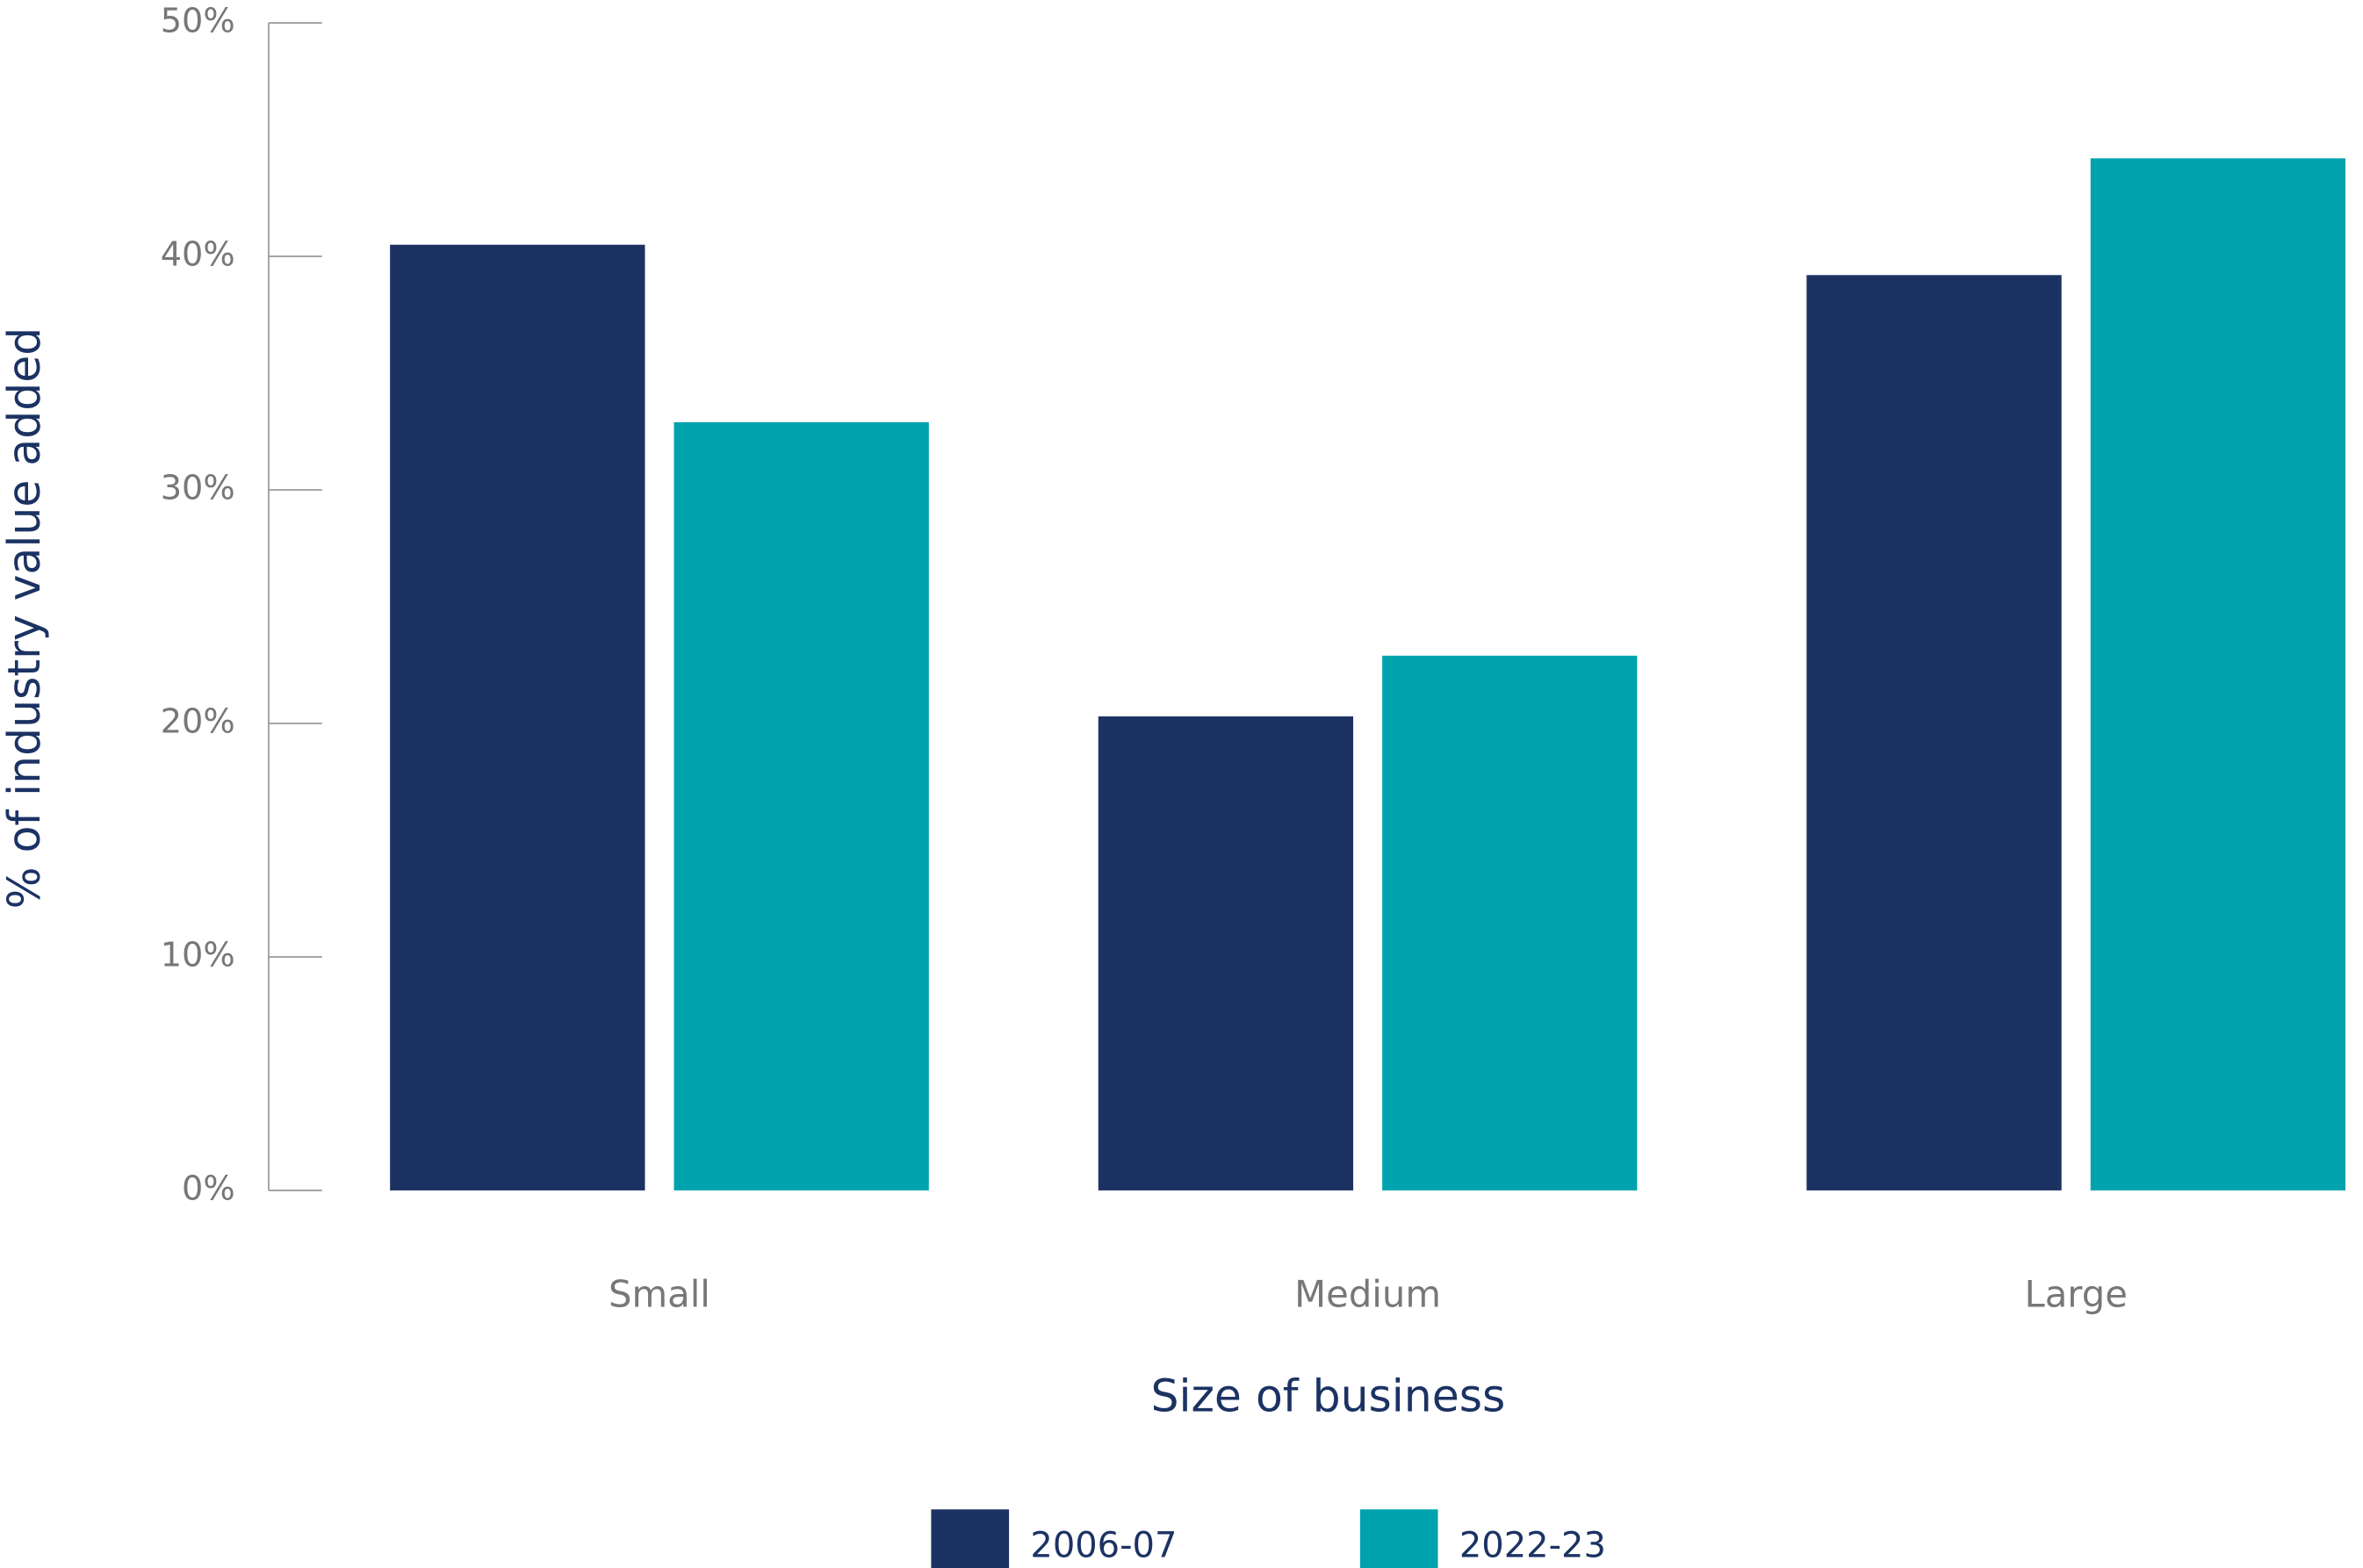  Describe the element at coordinates (198, 955) in the screenshot. I see `y-tick-label: 10%` at that location.